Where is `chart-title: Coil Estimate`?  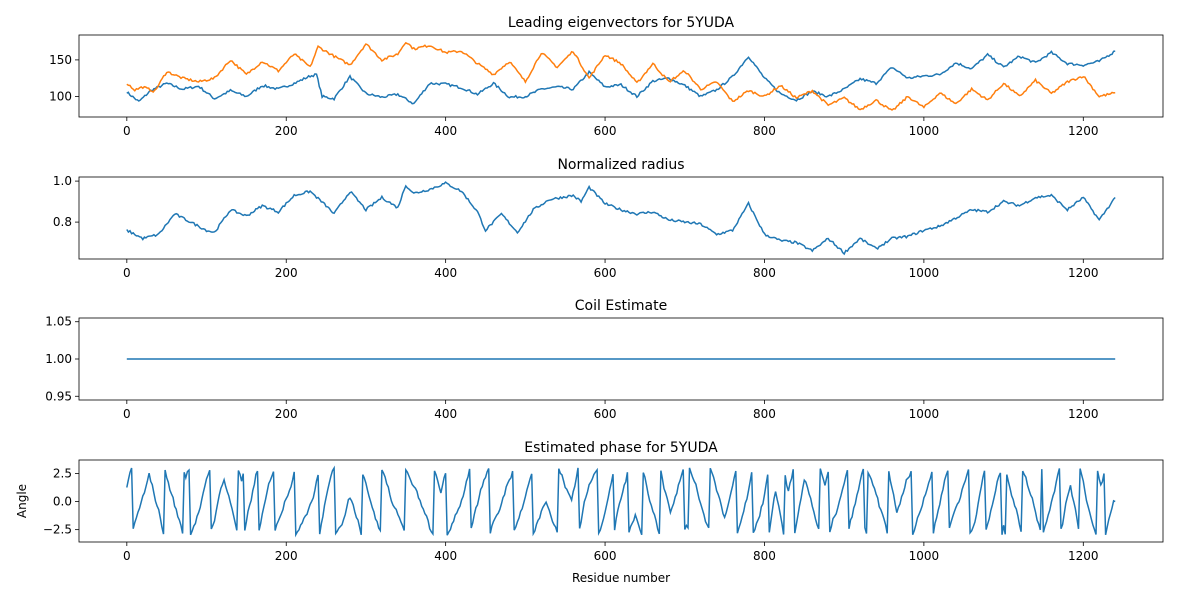 chart-title: Coil Estimate is located at coordinates (621, 306).